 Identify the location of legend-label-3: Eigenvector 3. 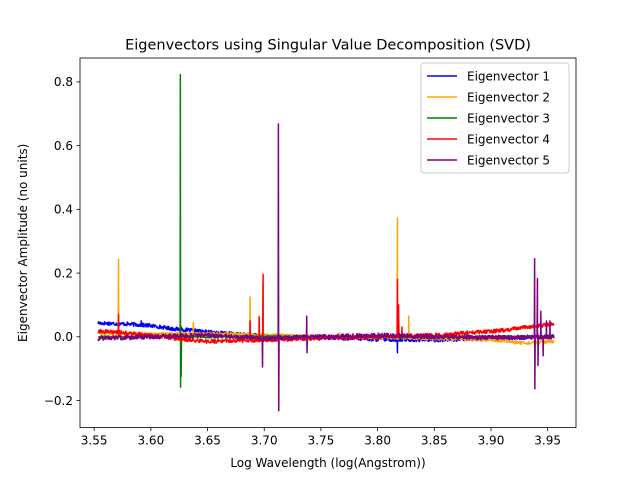
(508, 118).